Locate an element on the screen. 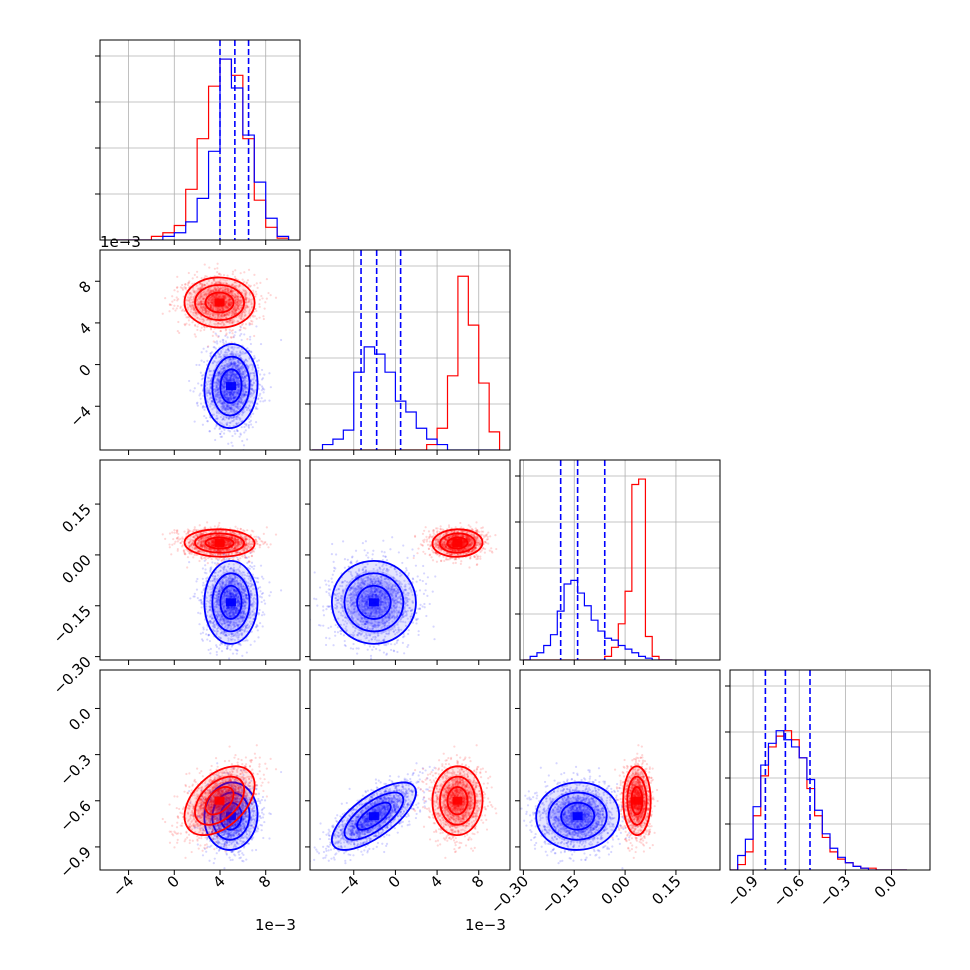 This screenshot has height=970, width=970. y-tick-label-1-0: −4 is located at coordinates (80, 416).